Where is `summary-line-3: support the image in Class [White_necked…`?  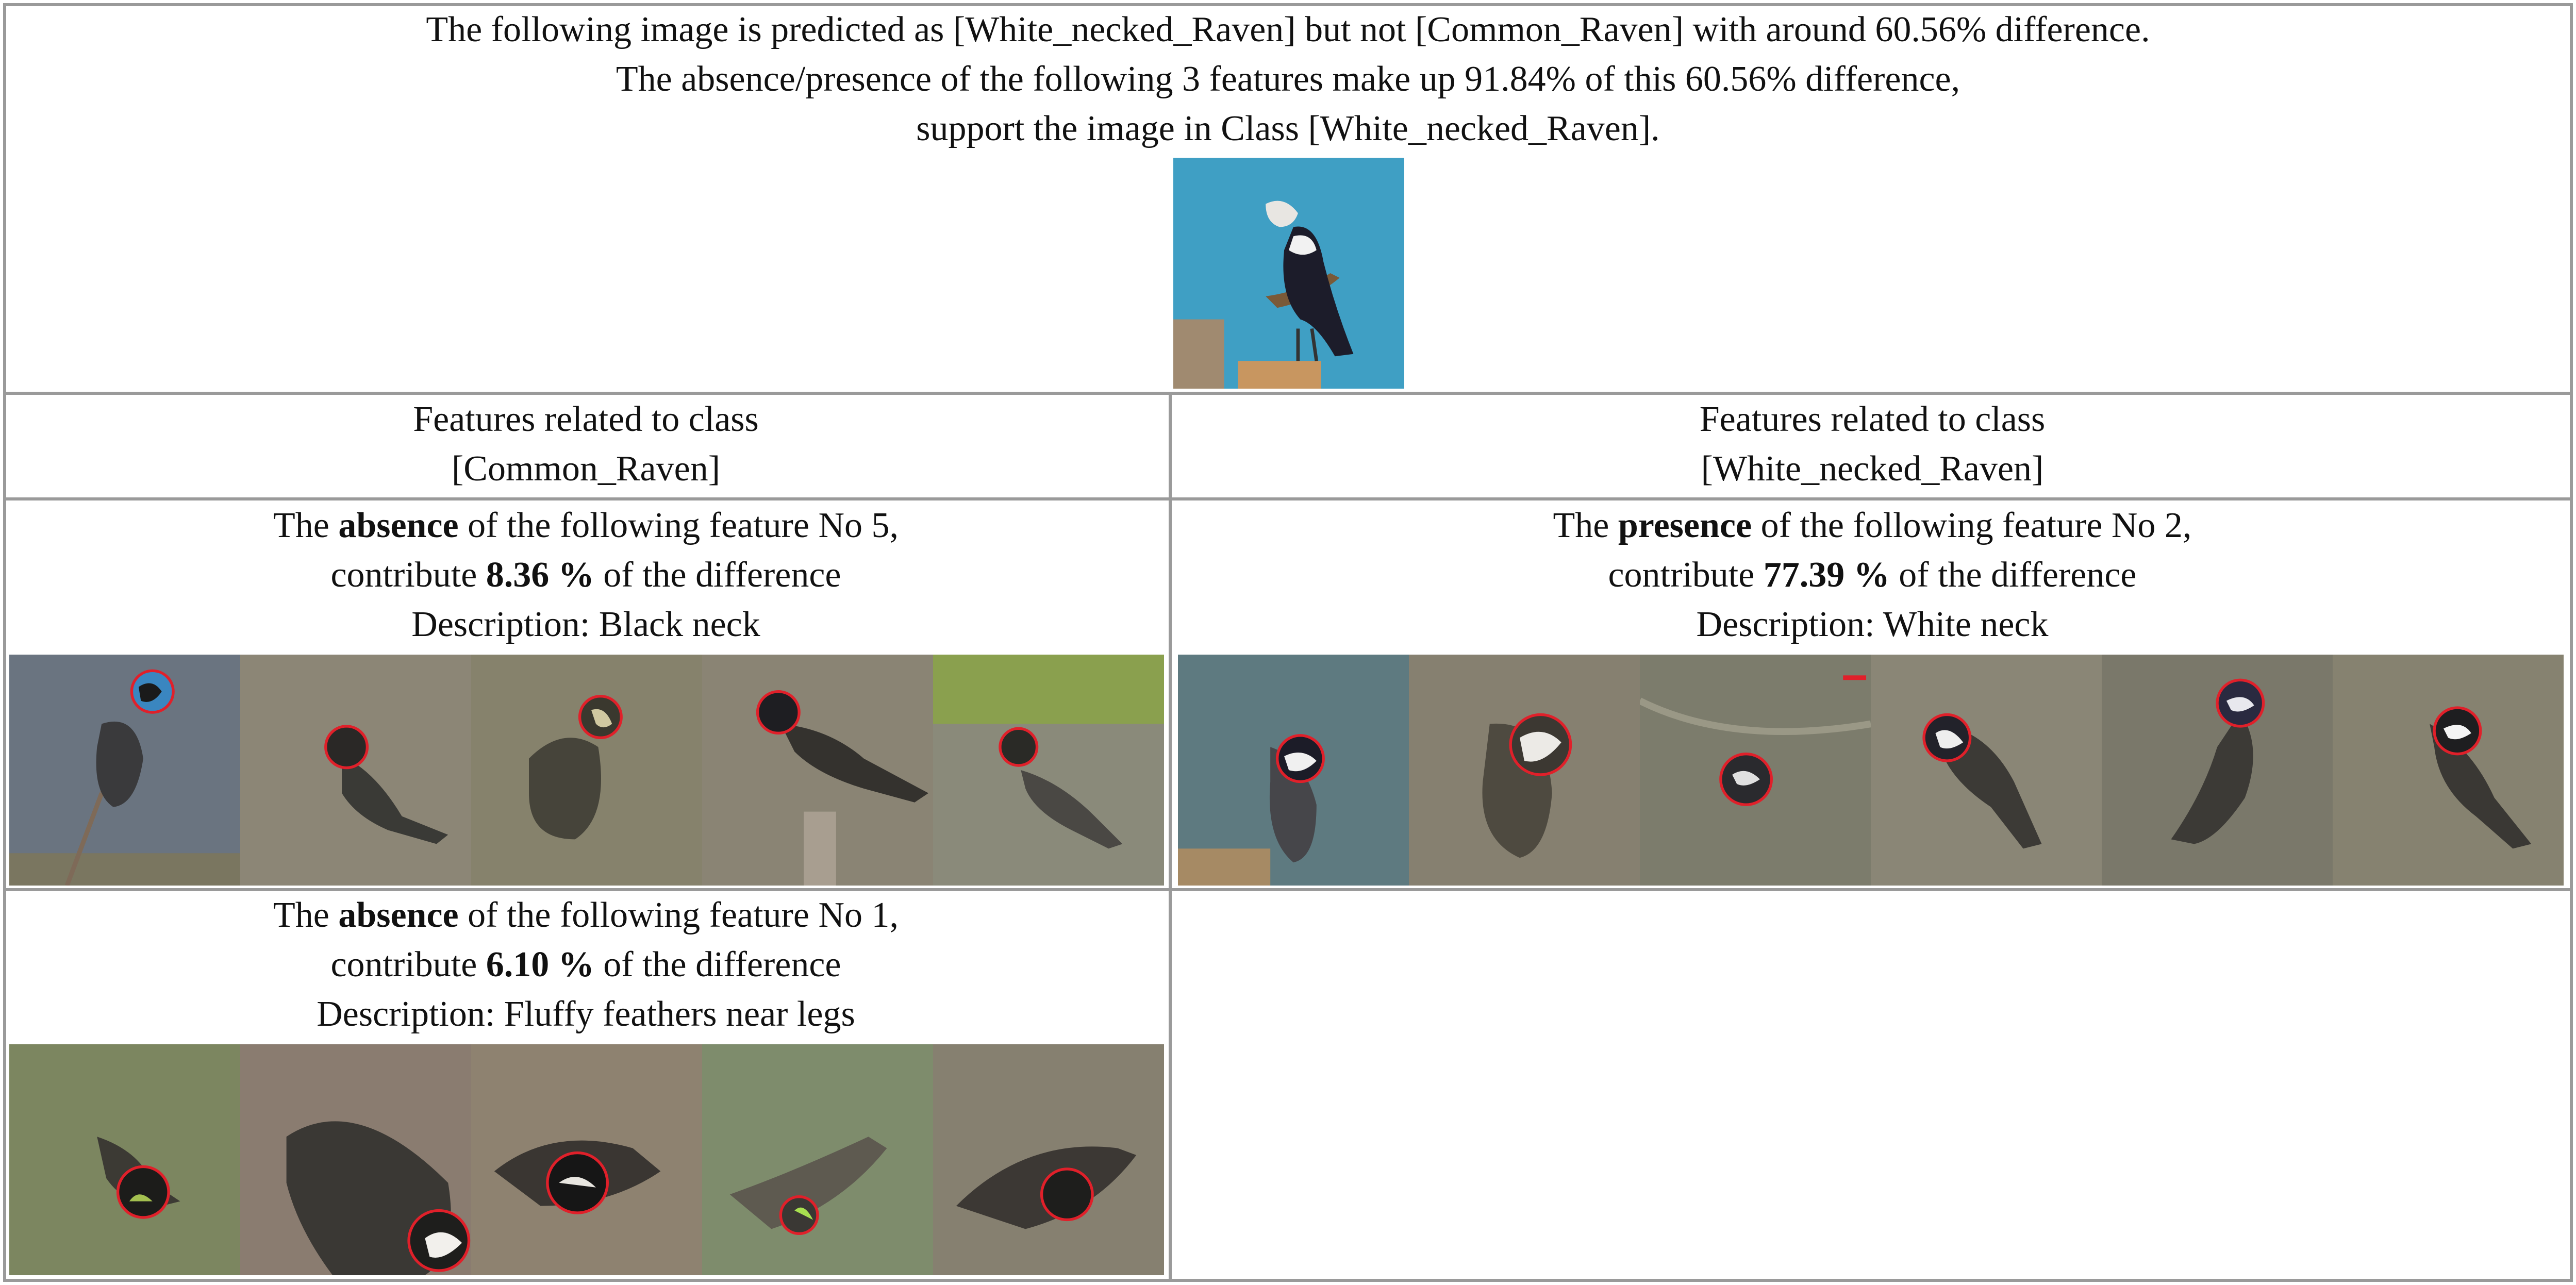 summary-line-3: support the image in Class [White_necked… is located at coordinates (1288, 128).